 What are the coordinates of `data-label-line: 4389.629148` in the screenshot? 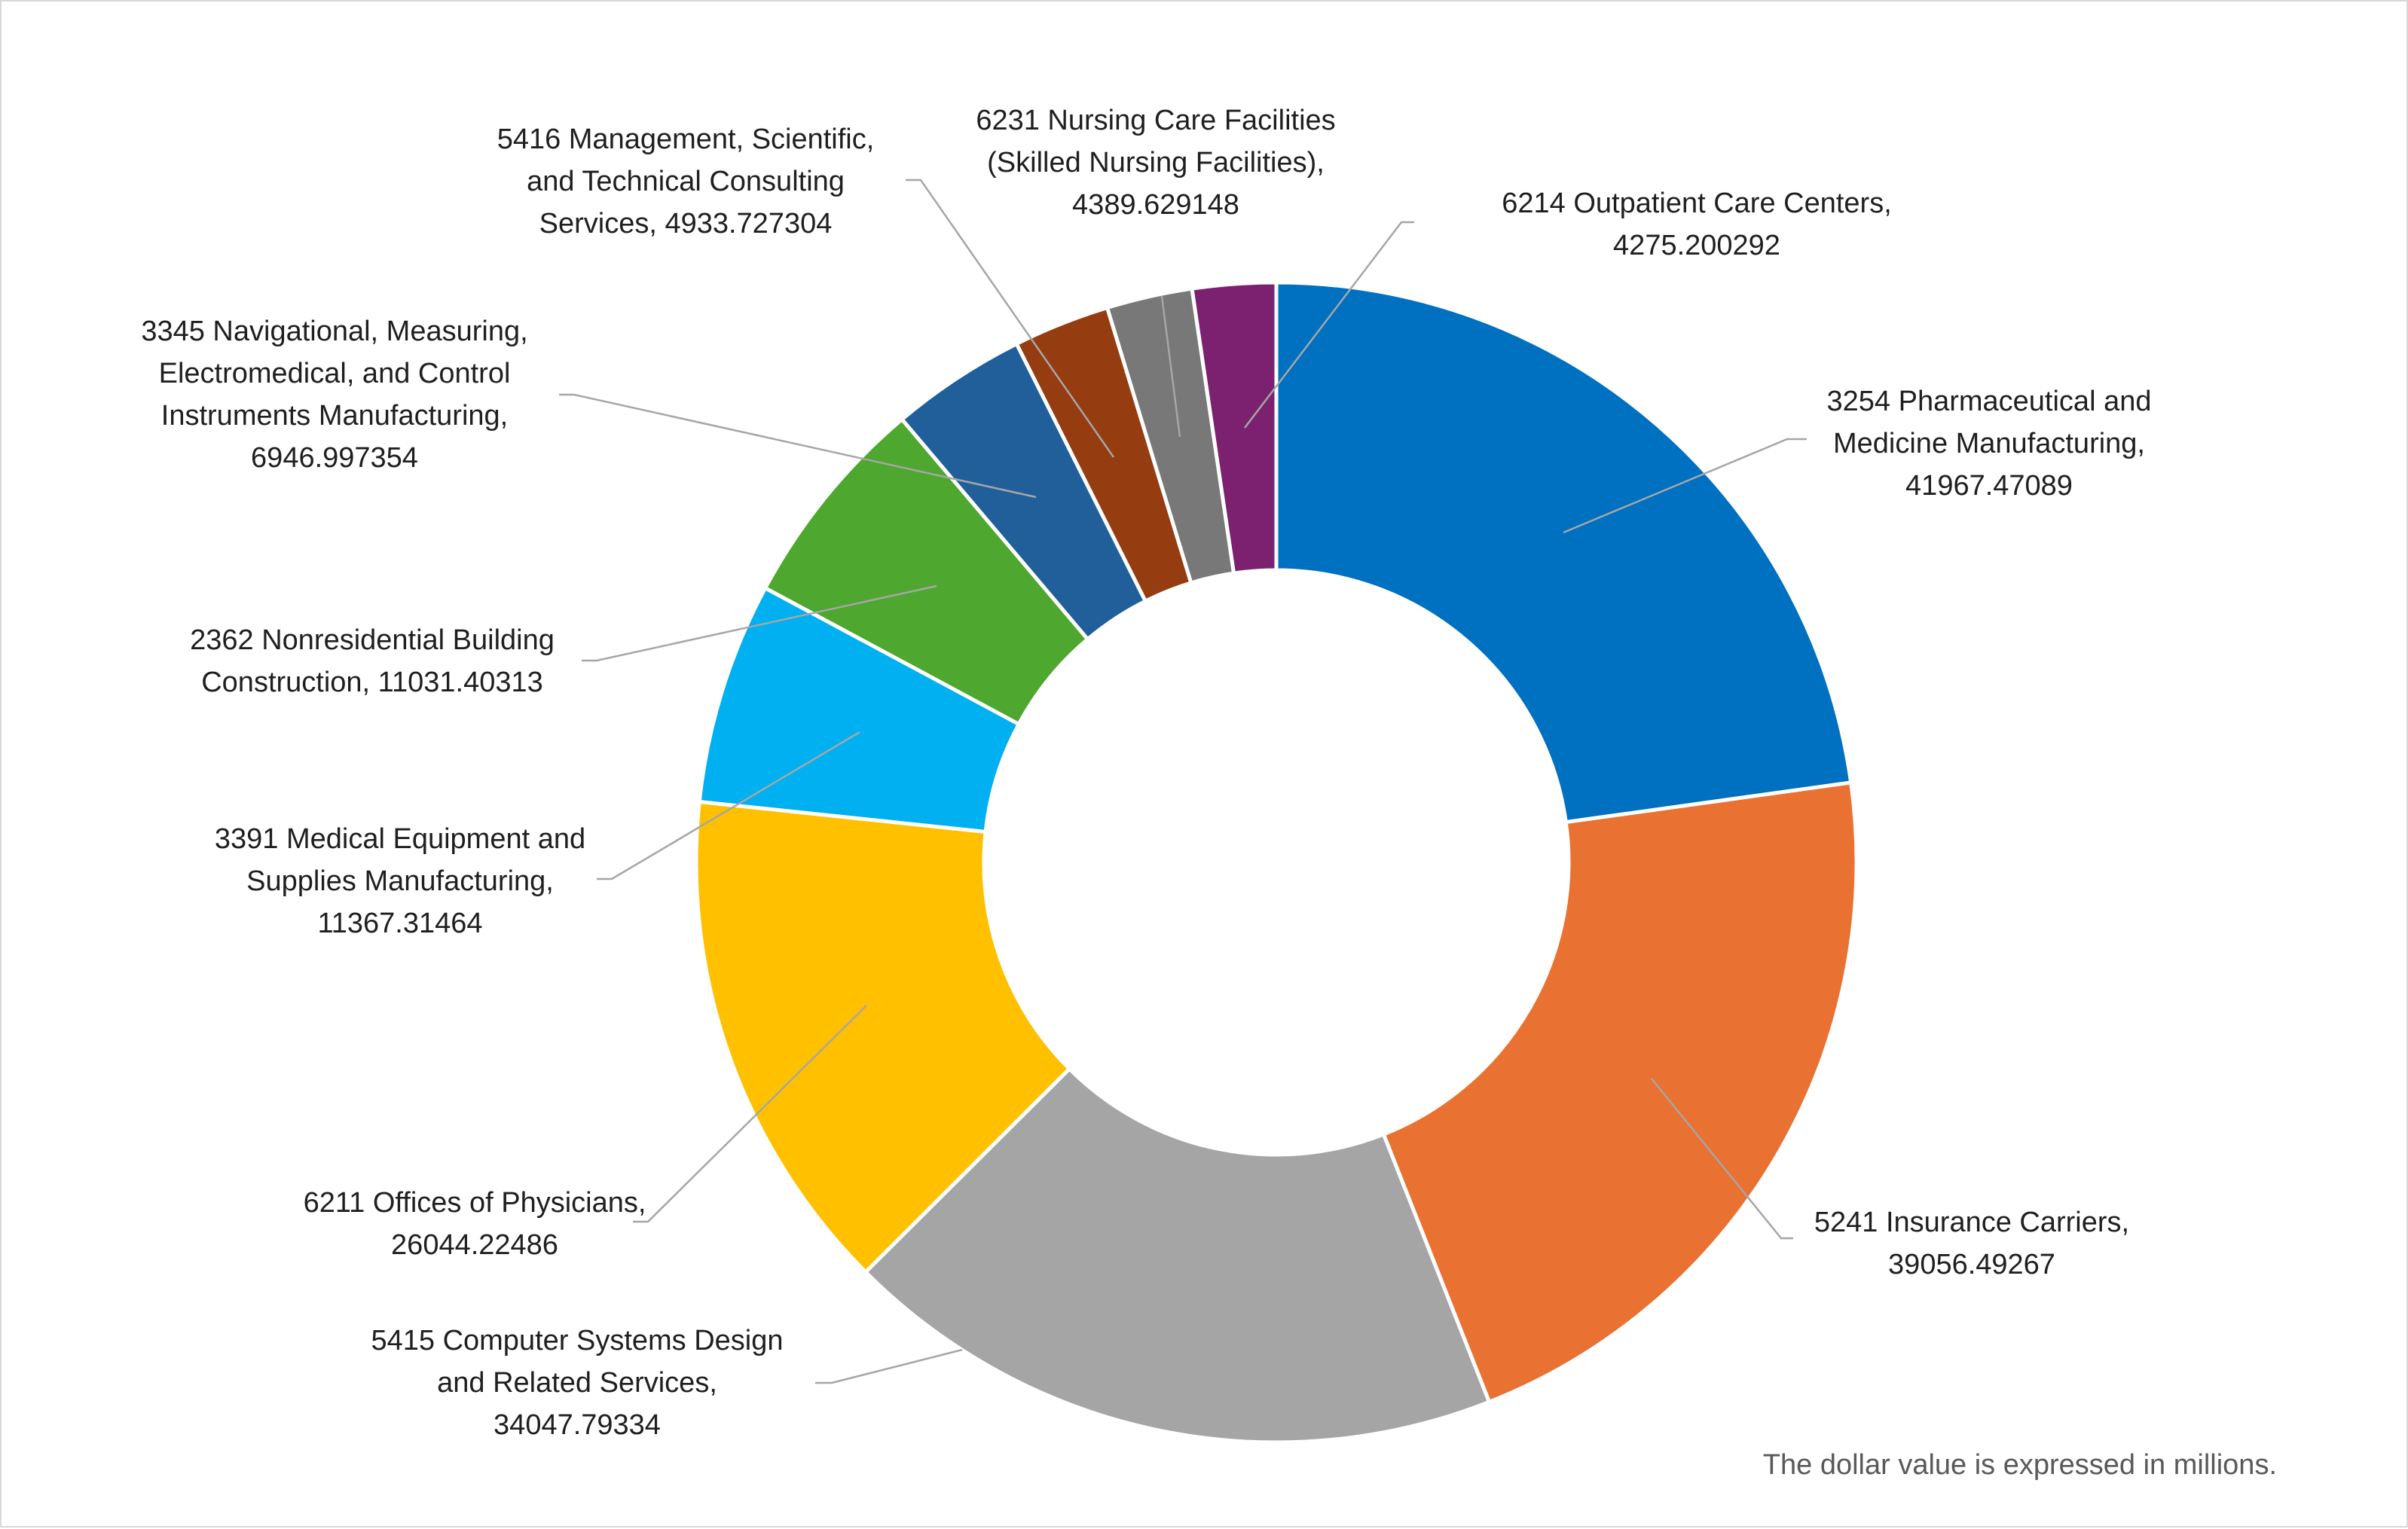 It's located at (1155, 205).